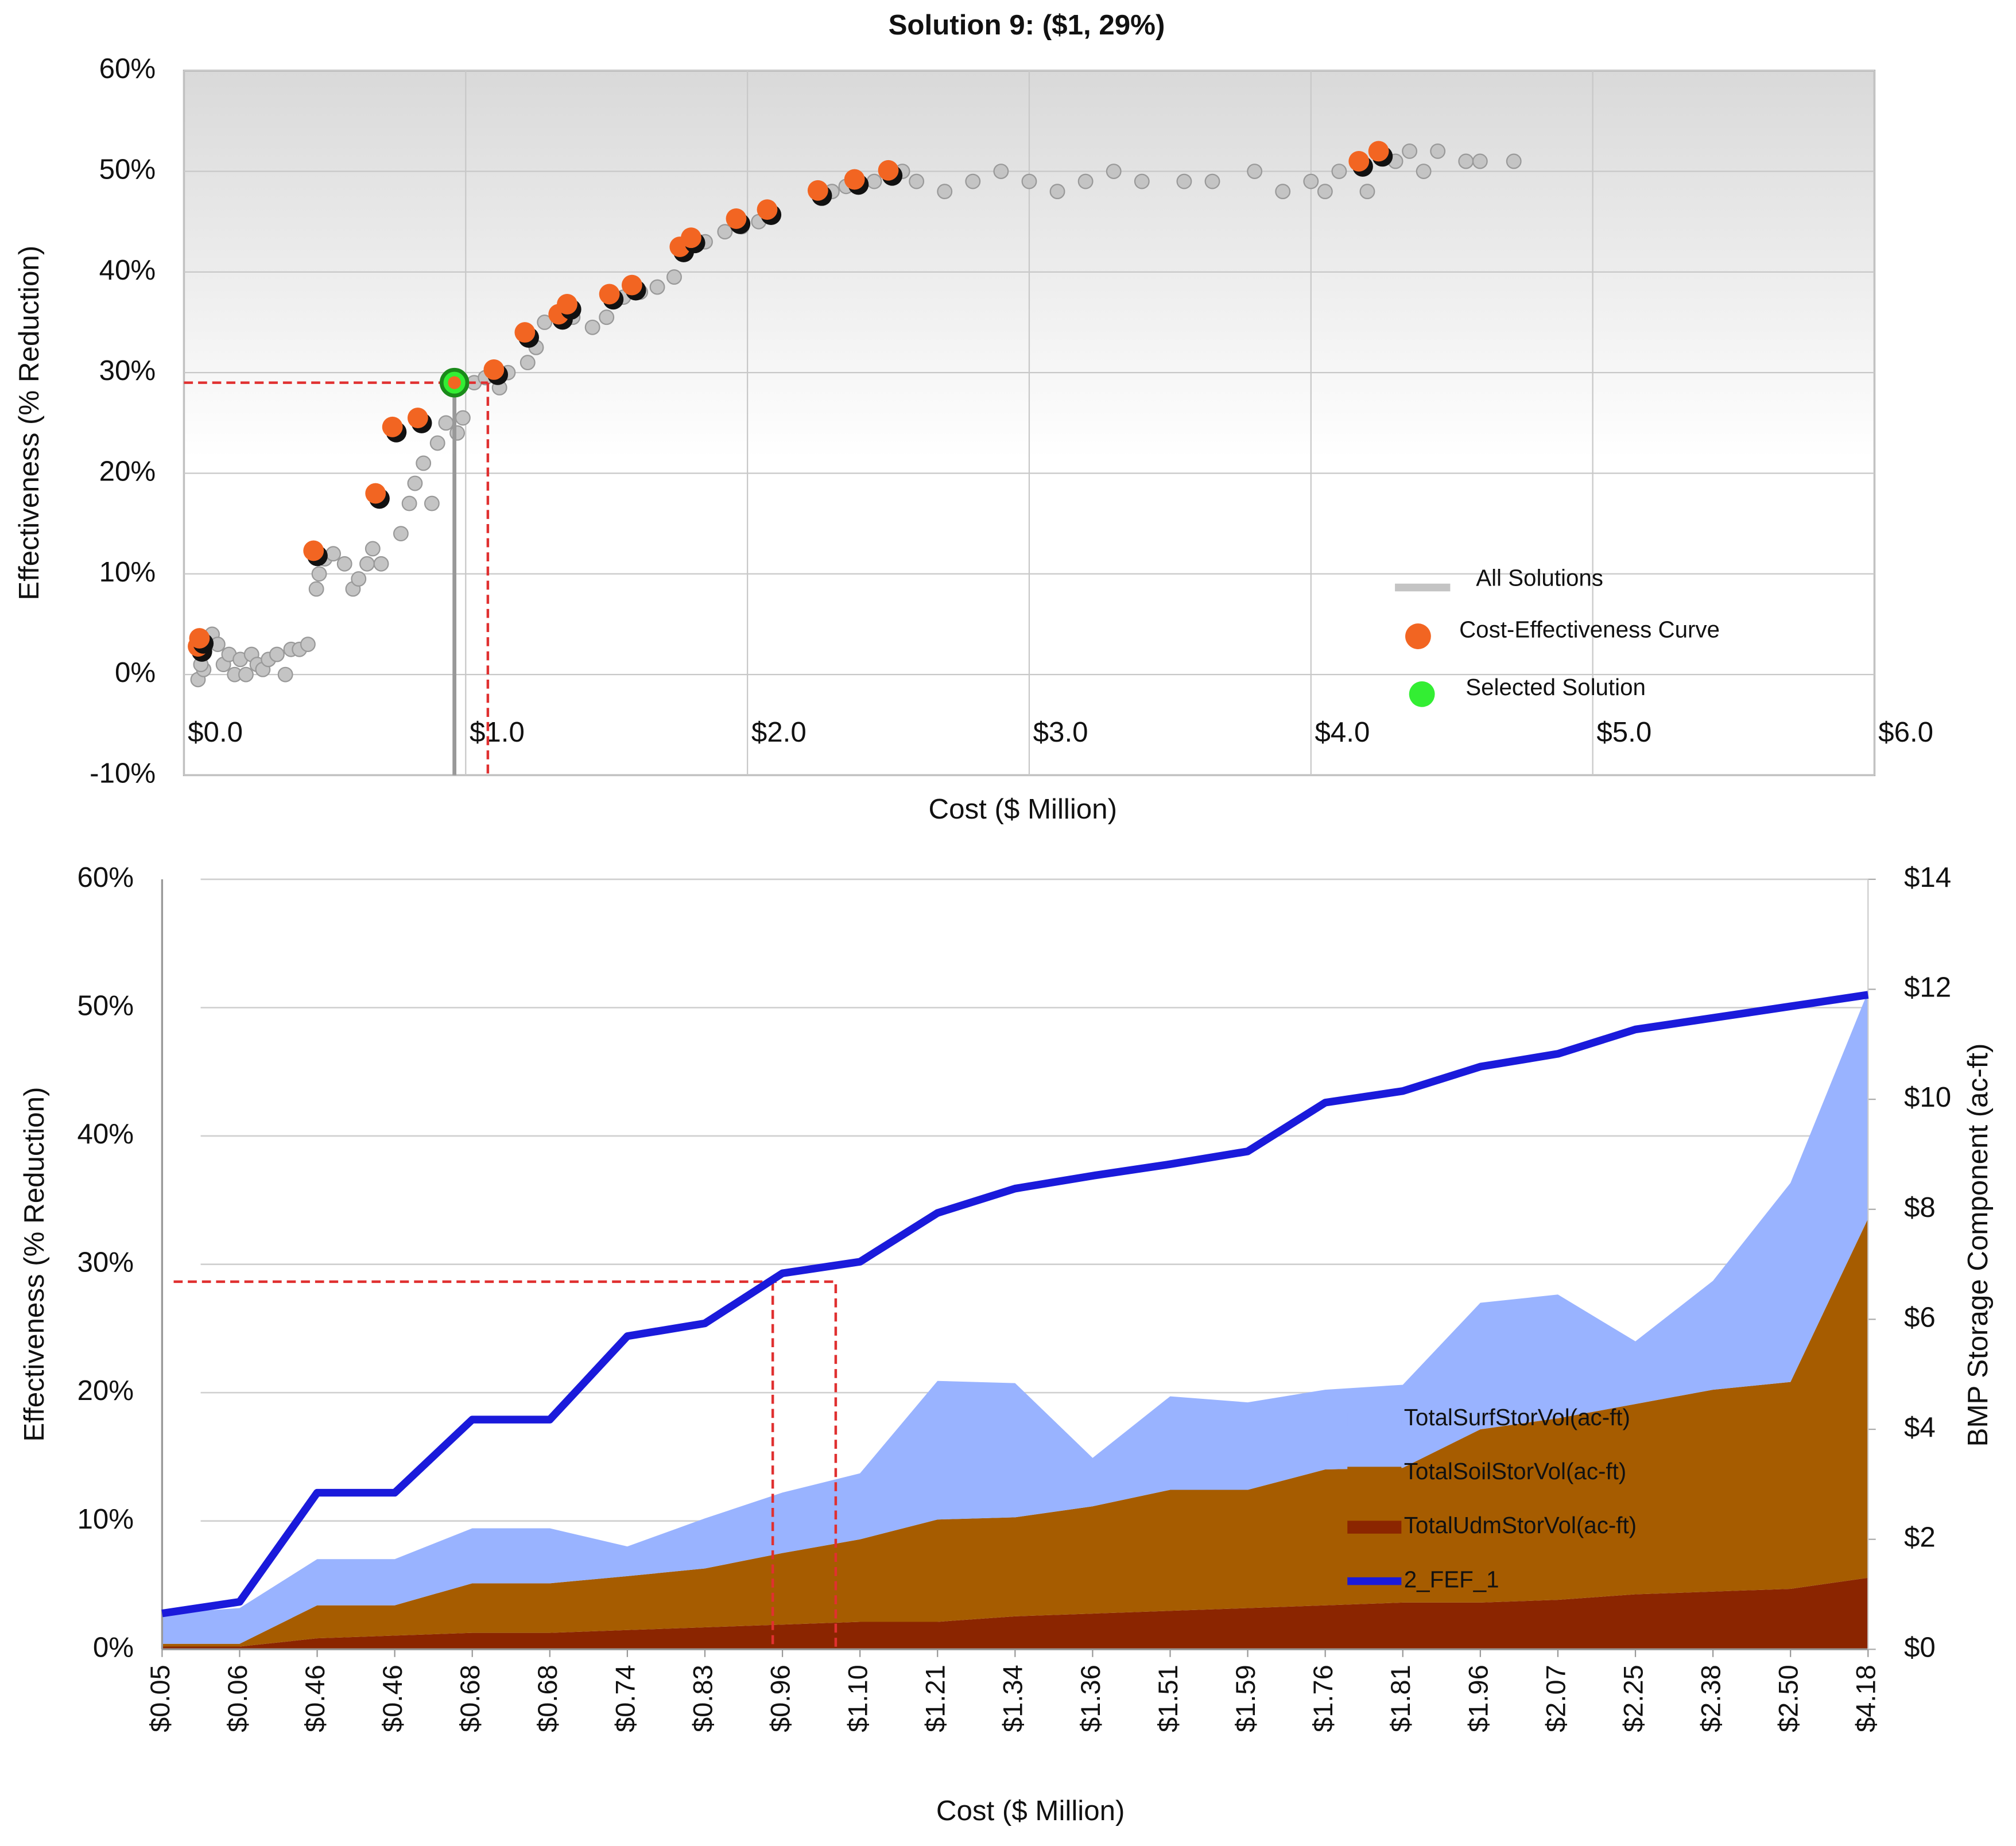 This screenshot has height=1846, width=2016. I want to click on x-tick-label: $3.0, so click(1060, 732).